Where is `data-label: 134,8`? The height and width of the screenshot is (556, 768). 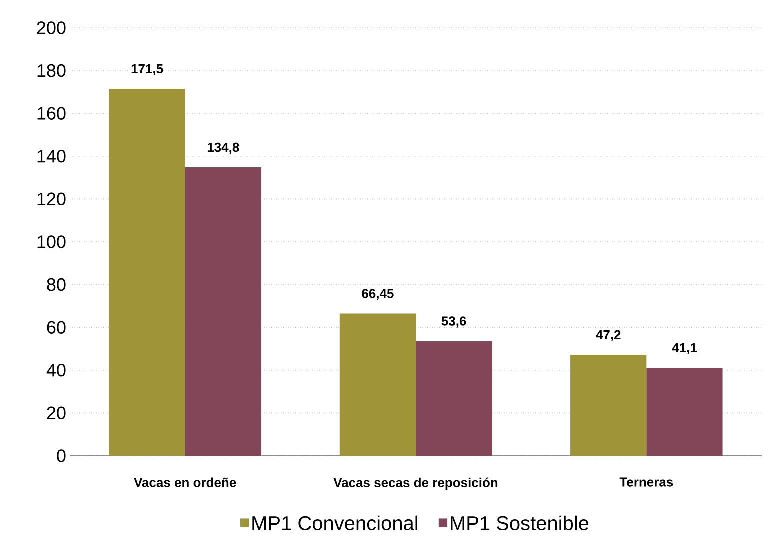
data-label: 134,8 is located at coordinates (224, 148).